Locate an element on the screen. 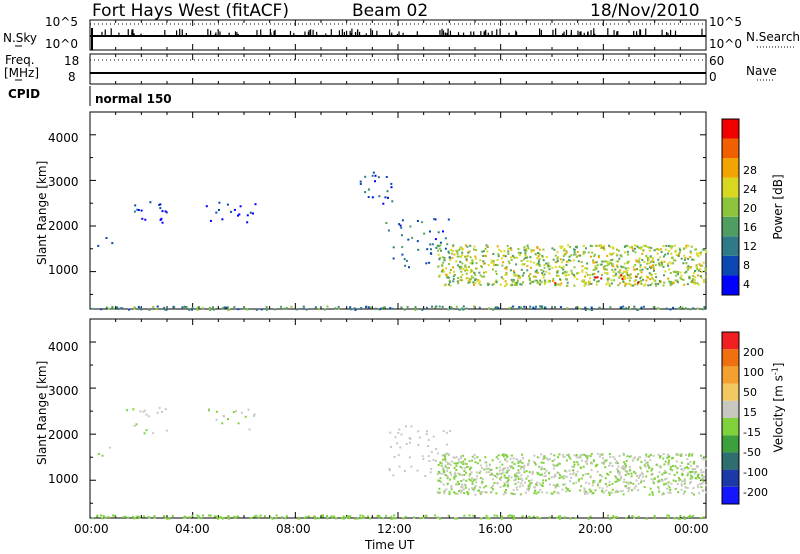 The height and width of the screenshot is (554, 800). vel-cb-tick-200: 200 is located at coordinates (753, 352).